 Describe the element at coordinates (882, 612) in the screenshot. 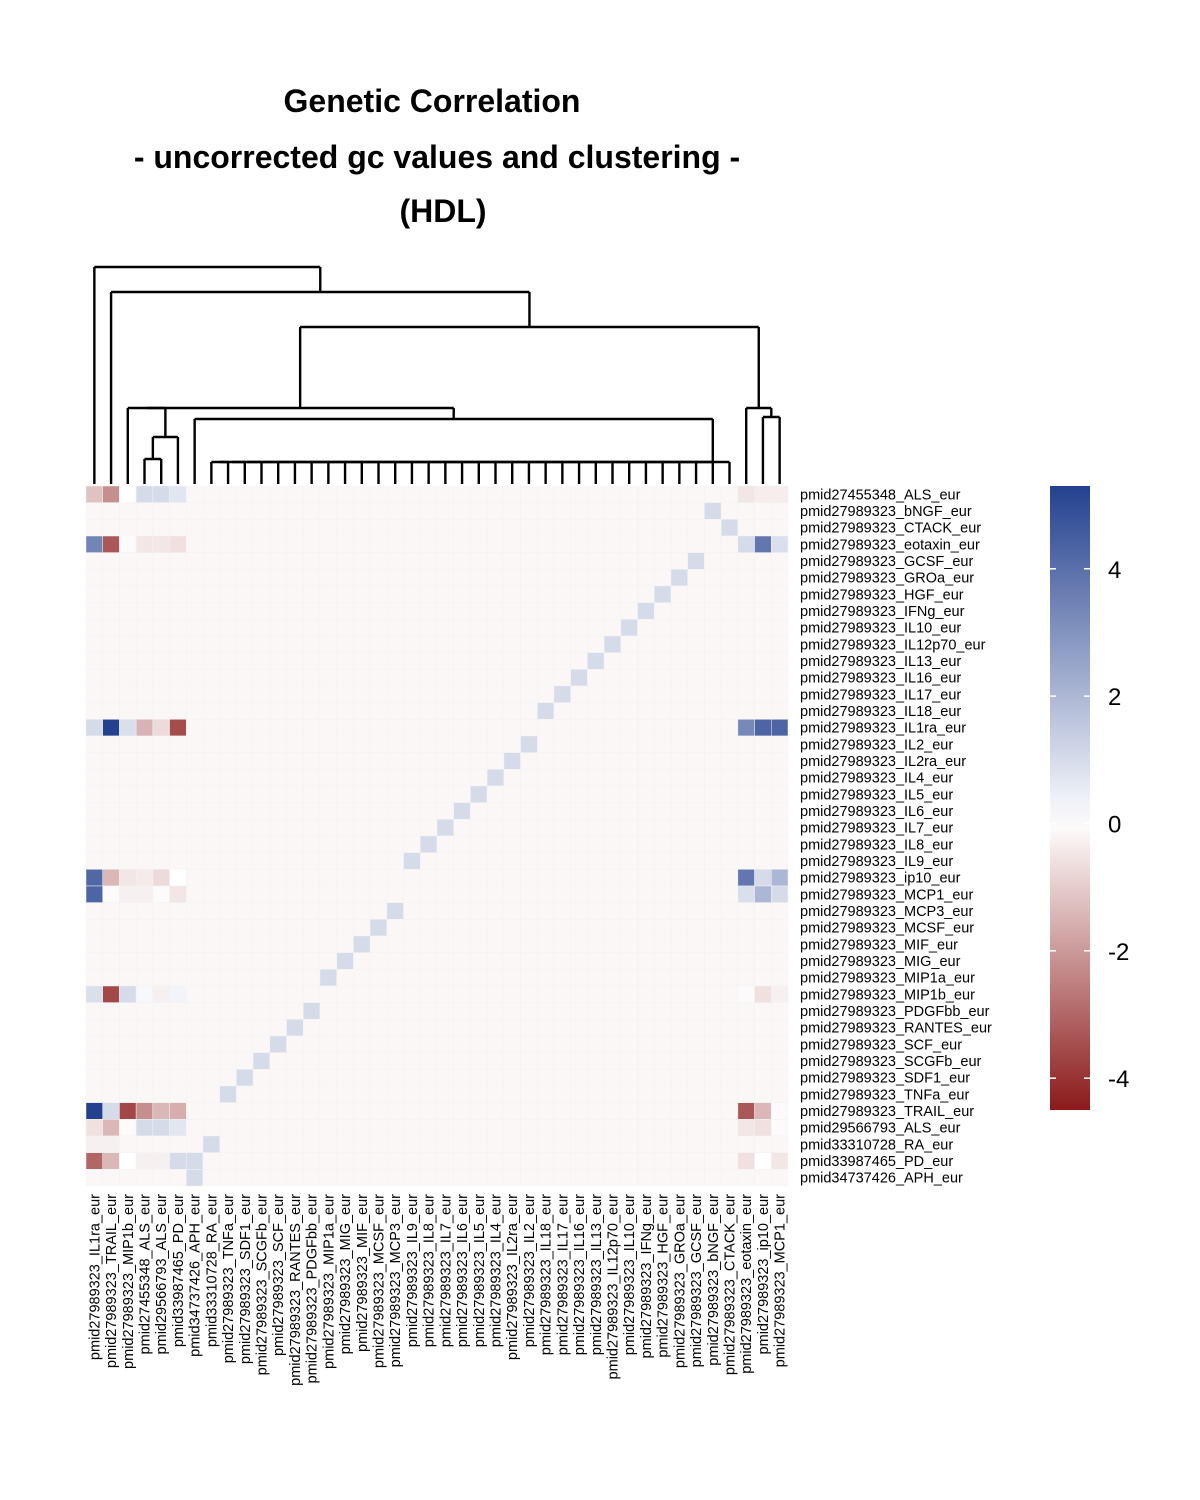

I see `row-label: pmid27989323_IFNg_eur` at that location.